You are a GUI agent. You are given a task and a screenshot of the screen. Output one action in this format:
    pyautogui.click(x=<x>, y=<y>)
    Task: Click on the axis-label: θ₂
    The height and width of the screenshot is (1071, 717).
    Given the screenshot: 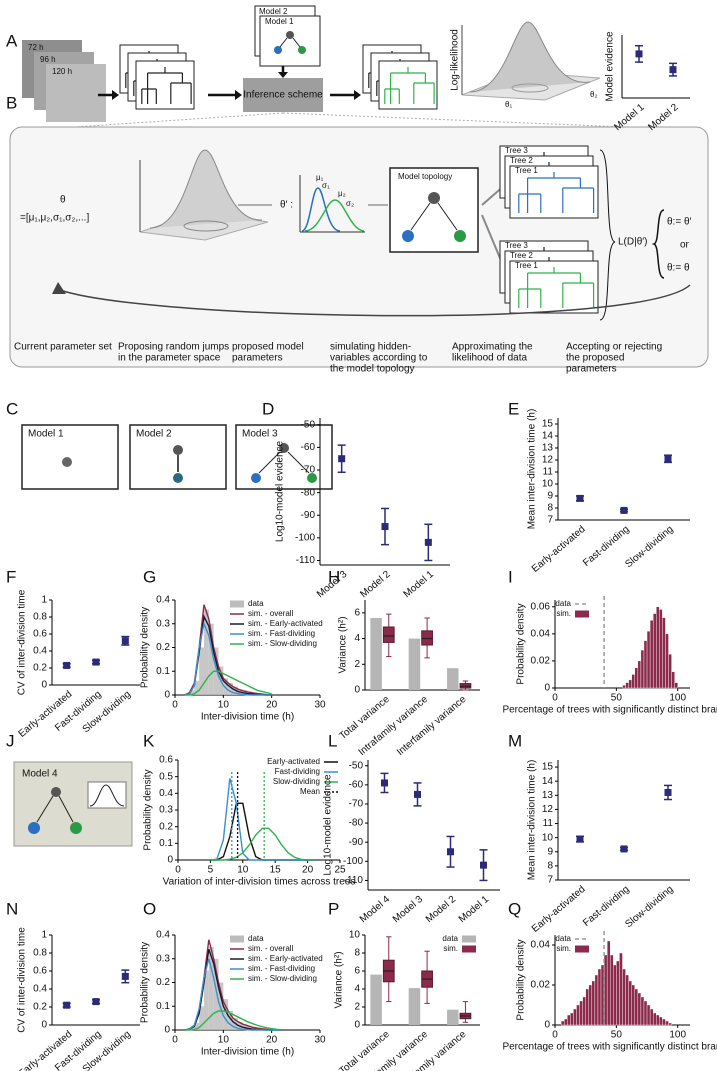 What is the action you would take?
    pyautogui.click(x=594, y=94)
    